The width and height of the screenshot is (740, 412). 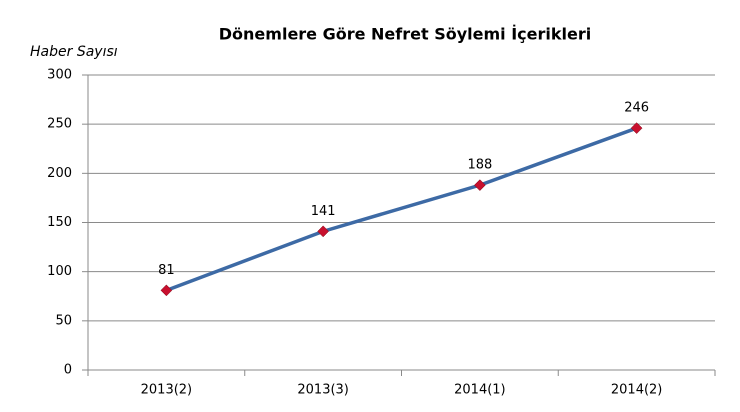 What do you see at coordinates (59, 75) in the screenshot?
I see `y-tick-label: 300` at bounding box center [59, 75].